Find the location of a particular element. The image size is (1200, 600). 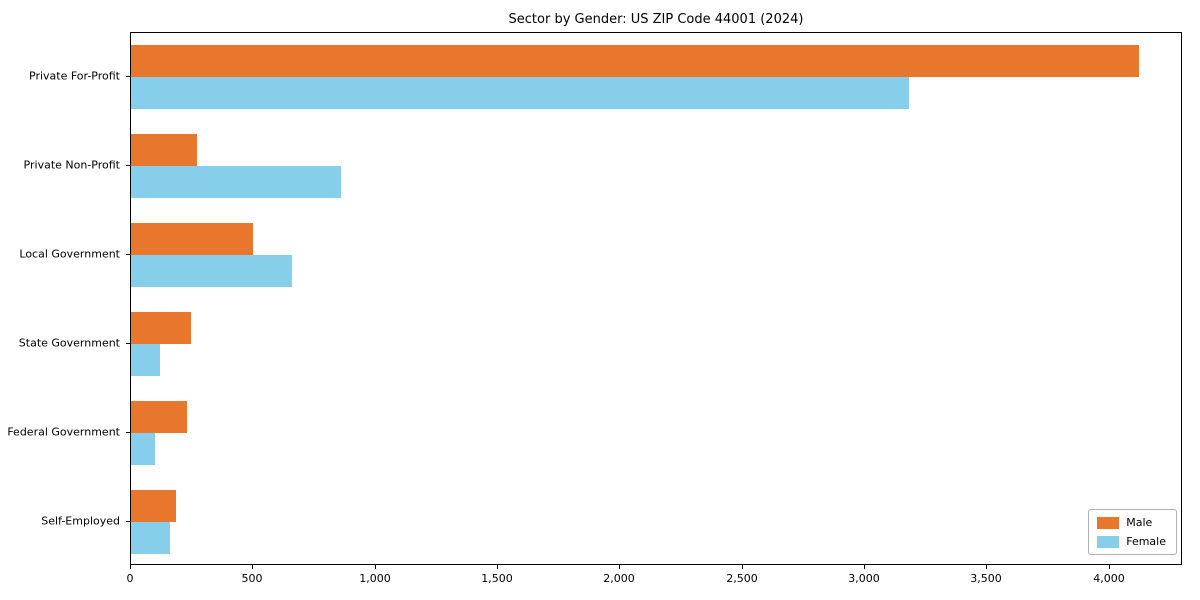

bar-female-federal-government is located at coordinates (143, 448).